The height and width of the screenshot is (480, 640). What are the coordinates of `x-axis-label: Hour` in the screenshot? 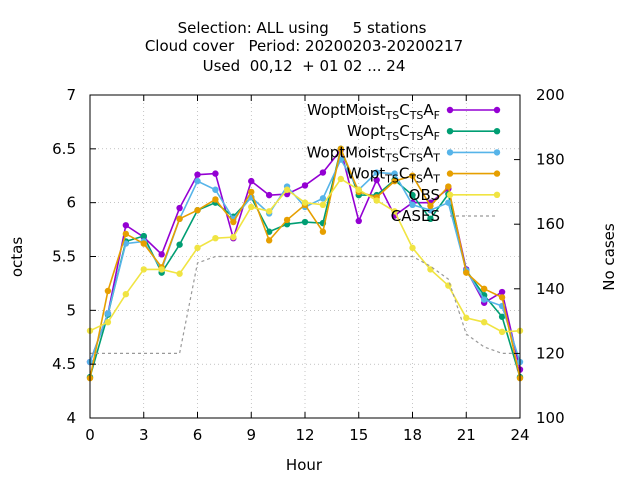 It's located at (304, 465).